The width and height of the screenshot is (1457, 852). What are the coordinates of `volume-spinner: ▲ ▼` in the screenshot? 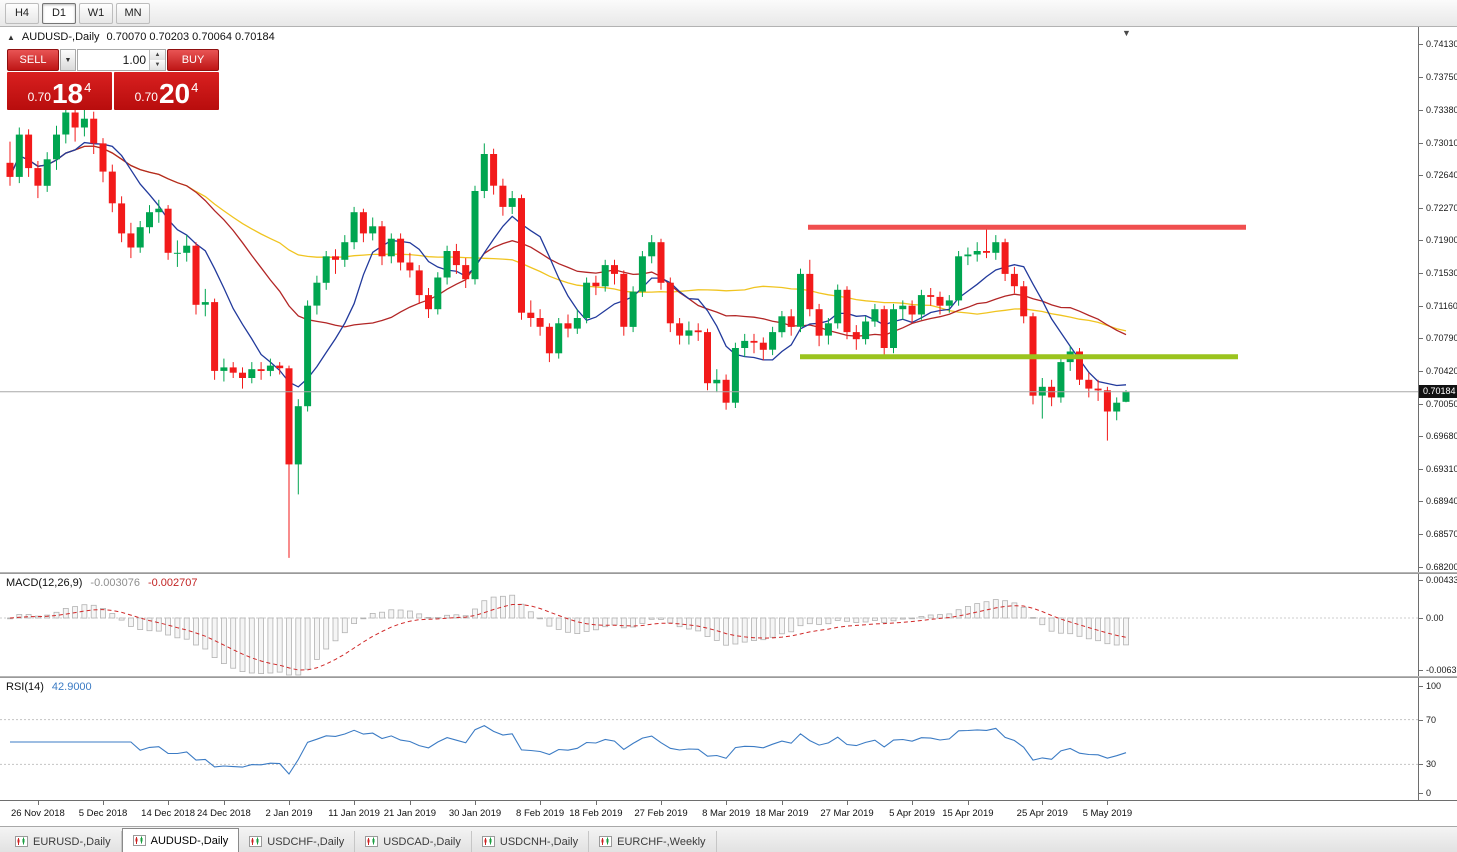 It's located at (157, 60).